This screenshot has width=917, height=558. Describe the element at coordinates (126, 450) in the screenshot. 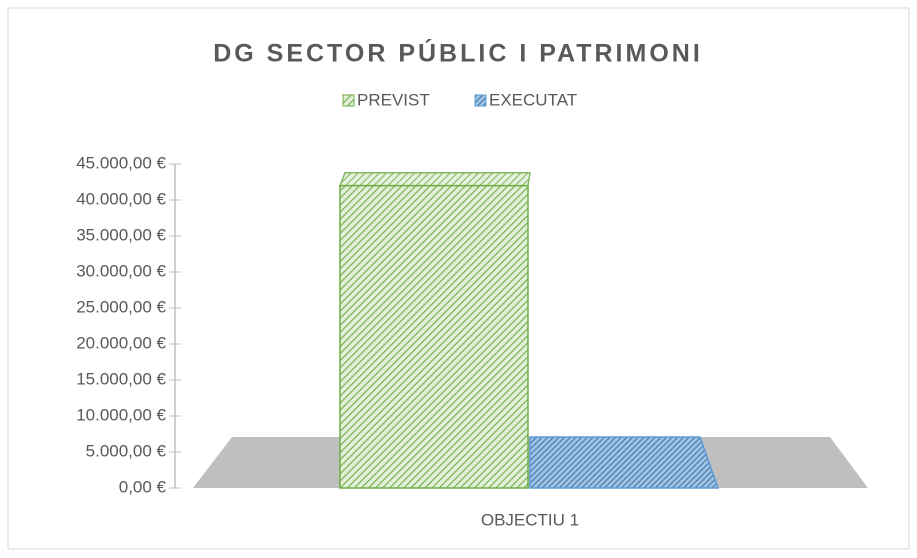

I see `y-tick-label: 5.000,00 €` at that location.